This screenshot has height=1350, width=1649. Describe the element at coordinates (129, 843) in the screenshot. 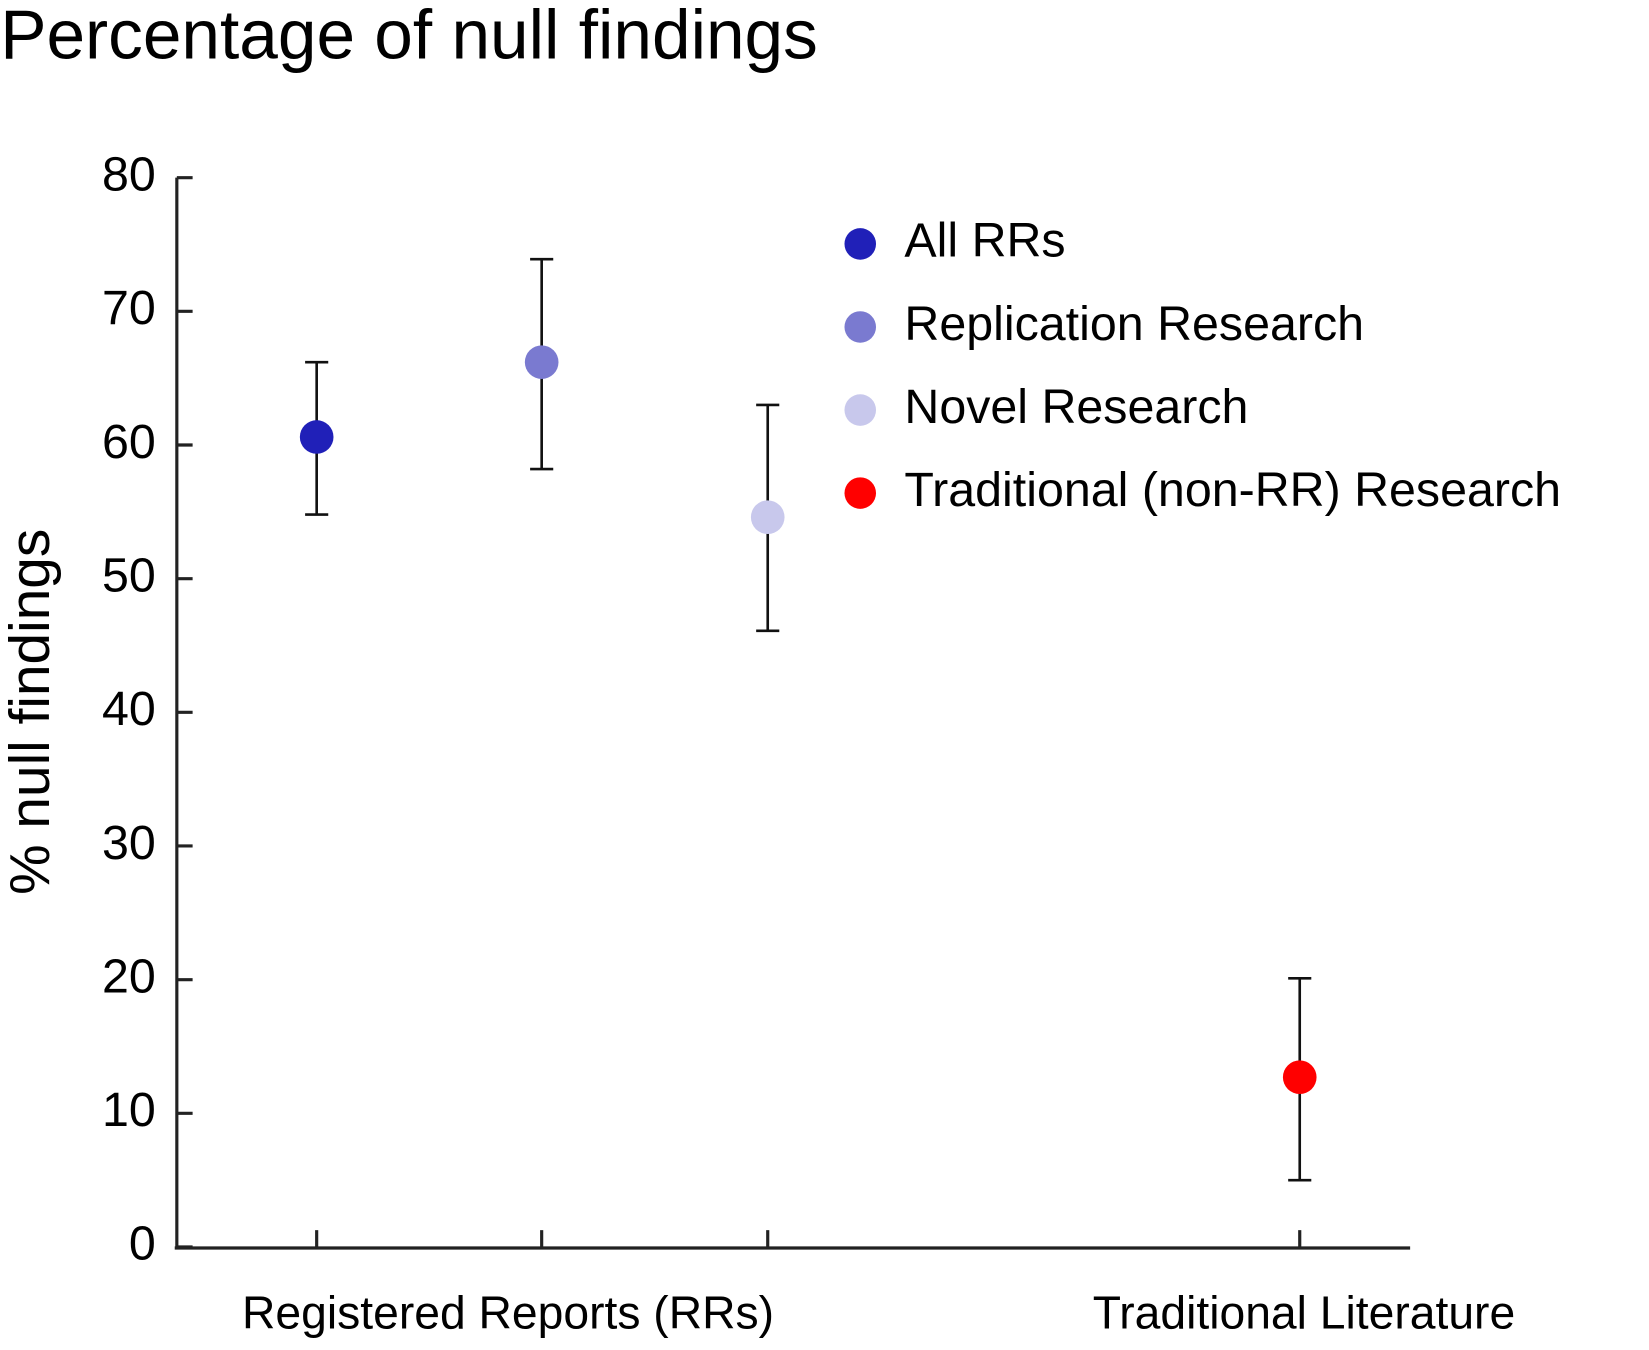

I see `y-tick-label: 30` at that location.